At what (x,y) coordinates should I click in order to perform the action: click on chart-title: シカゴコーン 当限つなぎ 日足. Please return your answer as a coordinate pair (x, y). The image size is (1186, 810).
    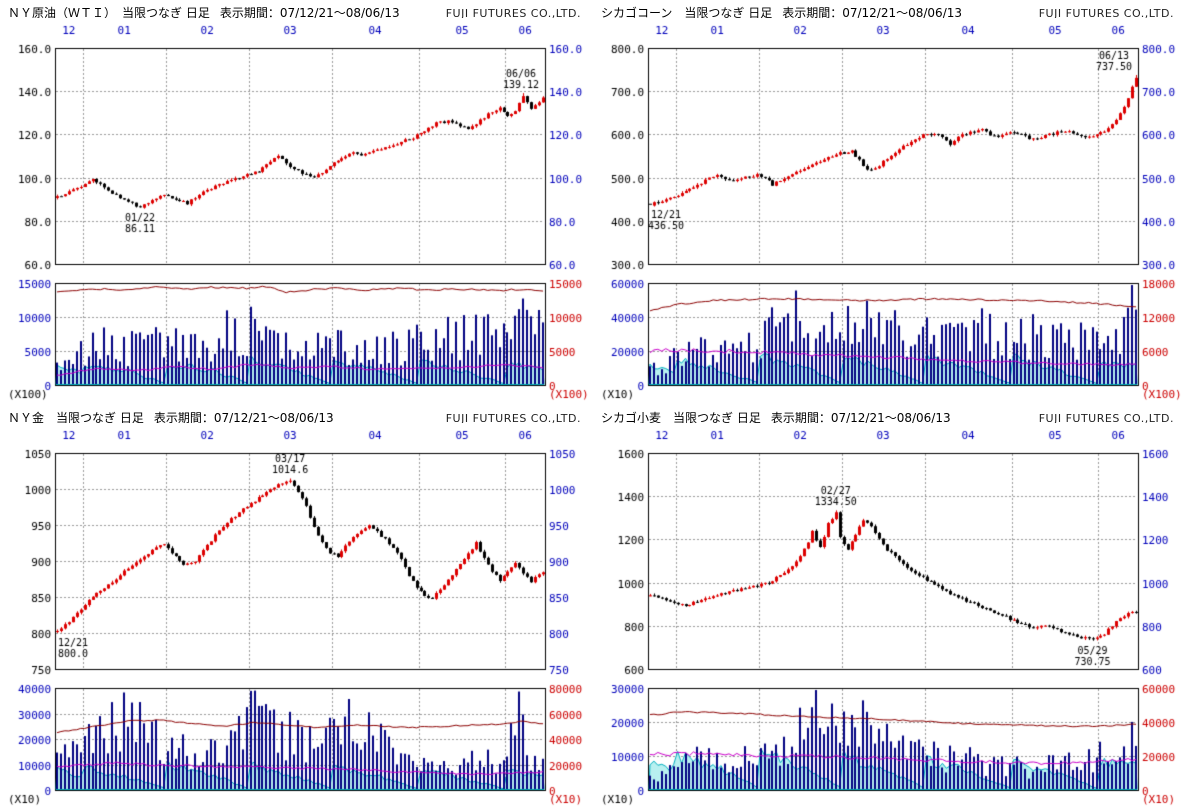
    Looking at the image, I should click on (687, 13).